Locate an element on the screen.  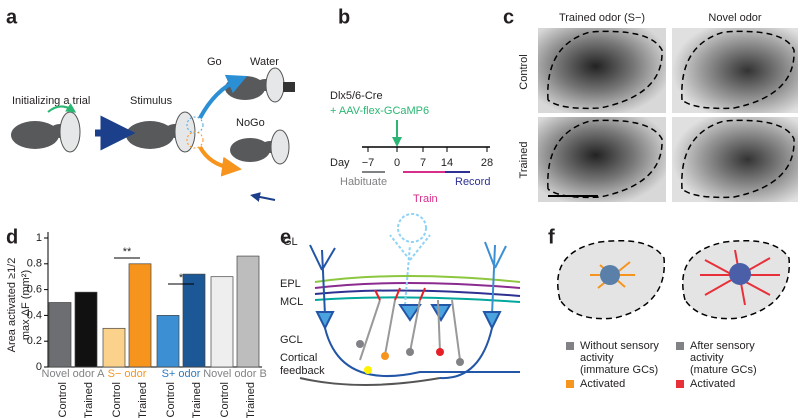
y-tick-label: 0.6 is located at coordinates (34, 290).